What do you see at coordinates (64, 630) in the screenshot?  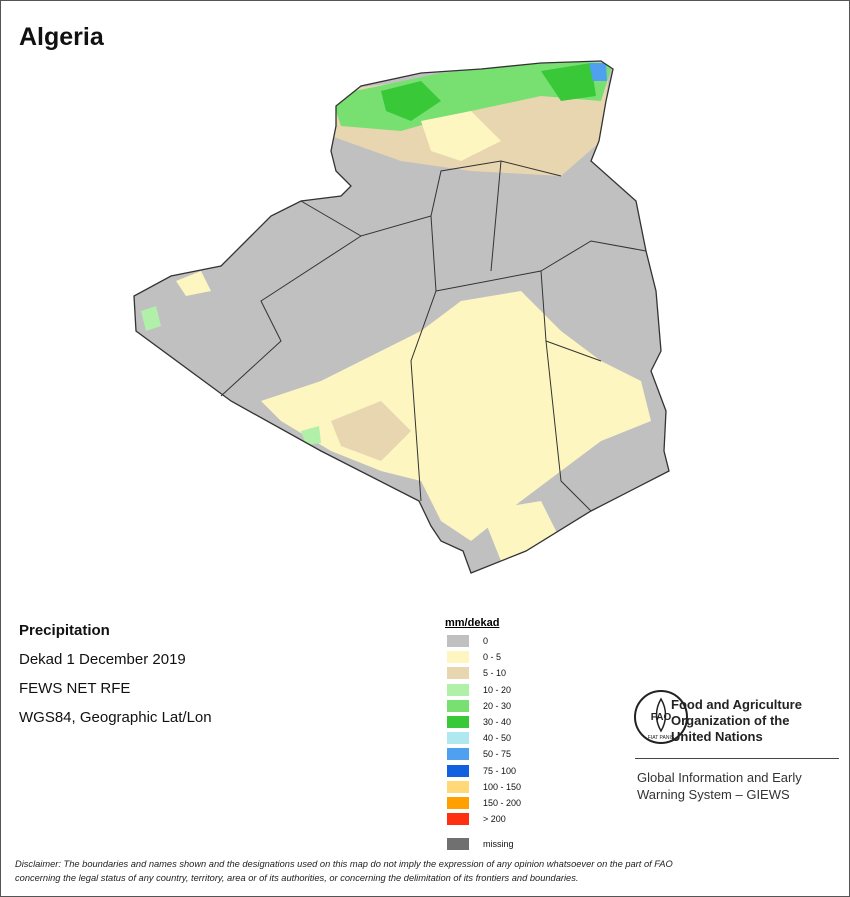 I see `info-line: Precipitation` at bounding box center [64, 630].